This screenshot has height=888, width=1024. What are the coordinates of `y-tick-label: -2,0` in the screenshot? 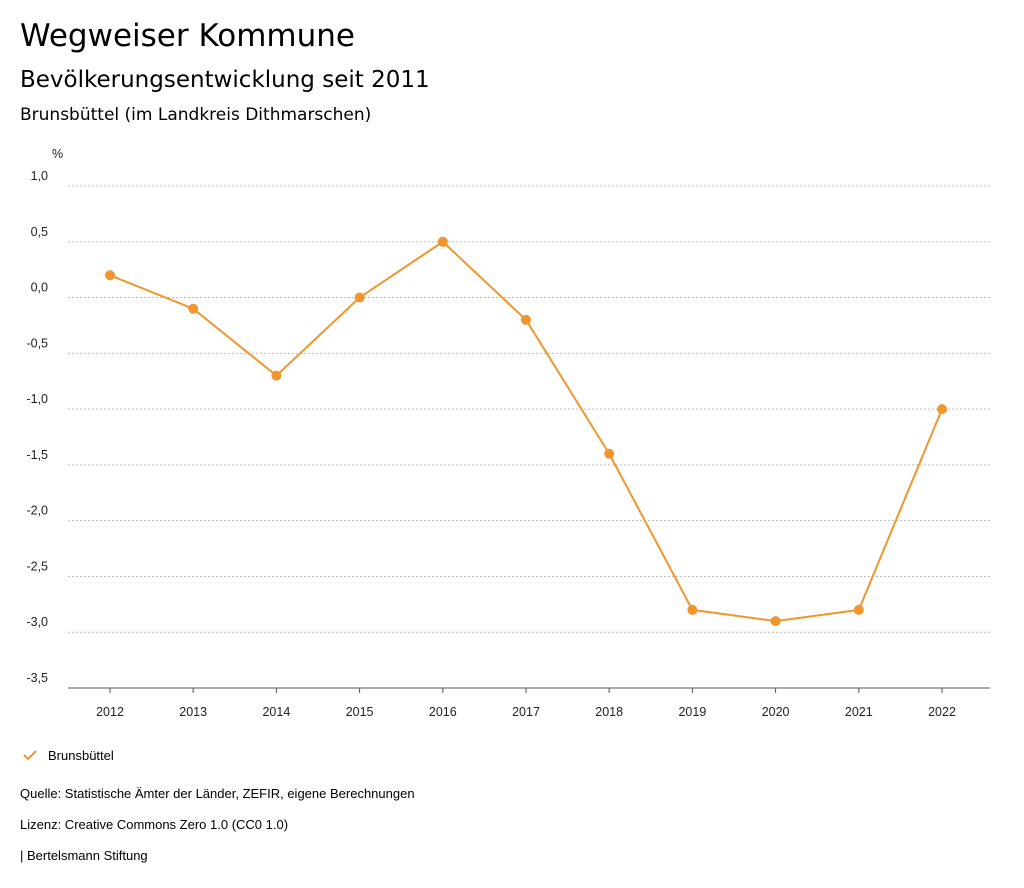 It's located at (37, 511).